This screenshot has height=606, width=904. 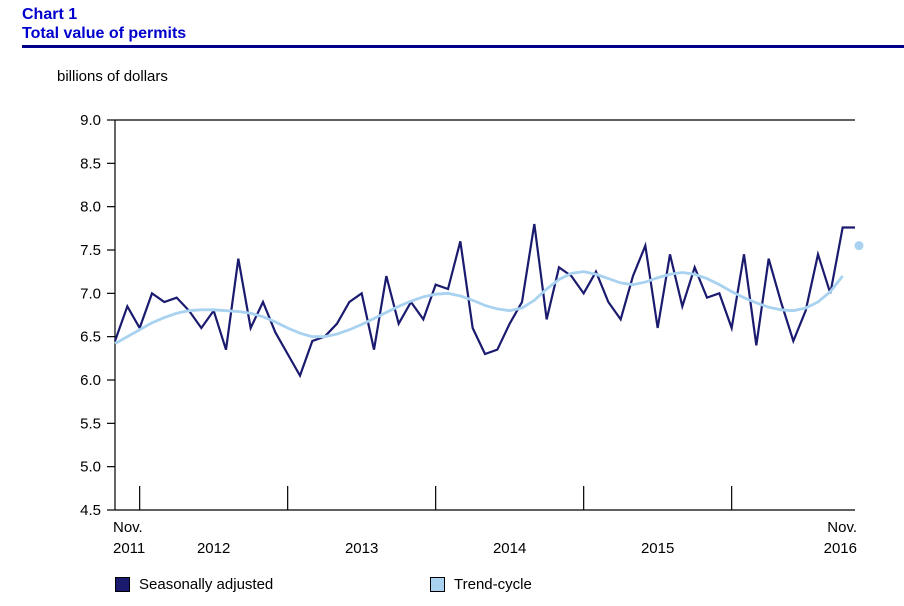 I want to click on x-axis-year-label: 2014, so click(x=509, y=548).